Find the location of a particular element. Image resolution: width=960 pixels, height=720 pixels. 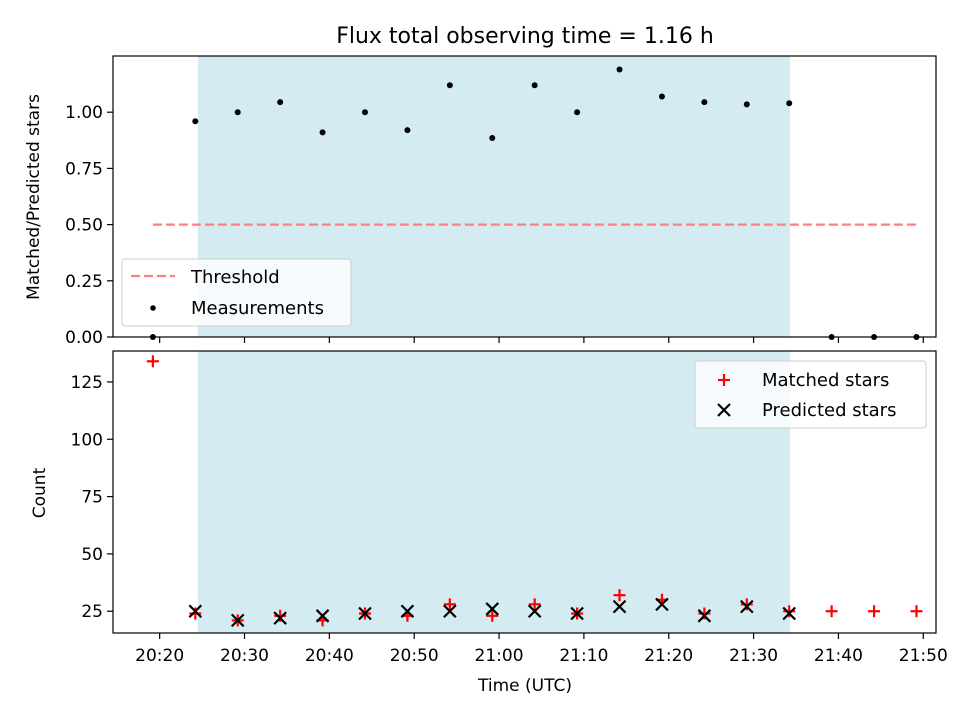

x-axis-label: Time (UTC) is located at coordinates (524, 686).